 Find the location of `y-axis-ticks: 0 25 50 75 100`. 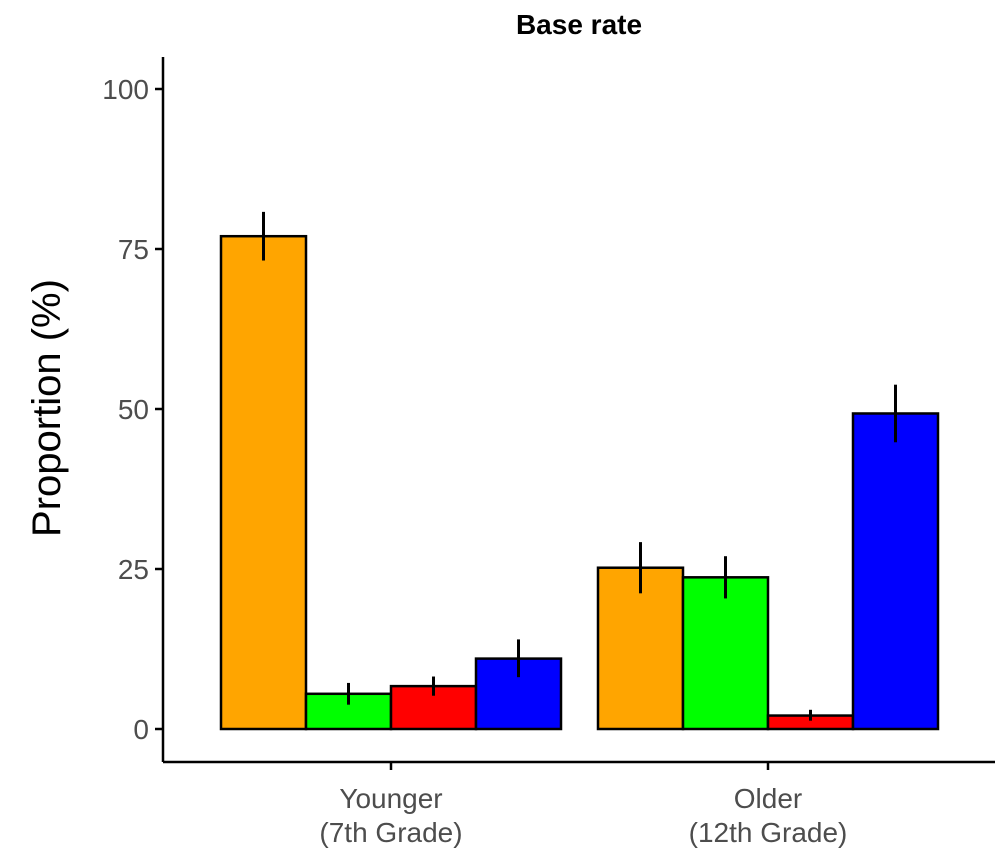

y-axis-ticks: 0 25 50 75 100 is located at coordinates (132, 409).